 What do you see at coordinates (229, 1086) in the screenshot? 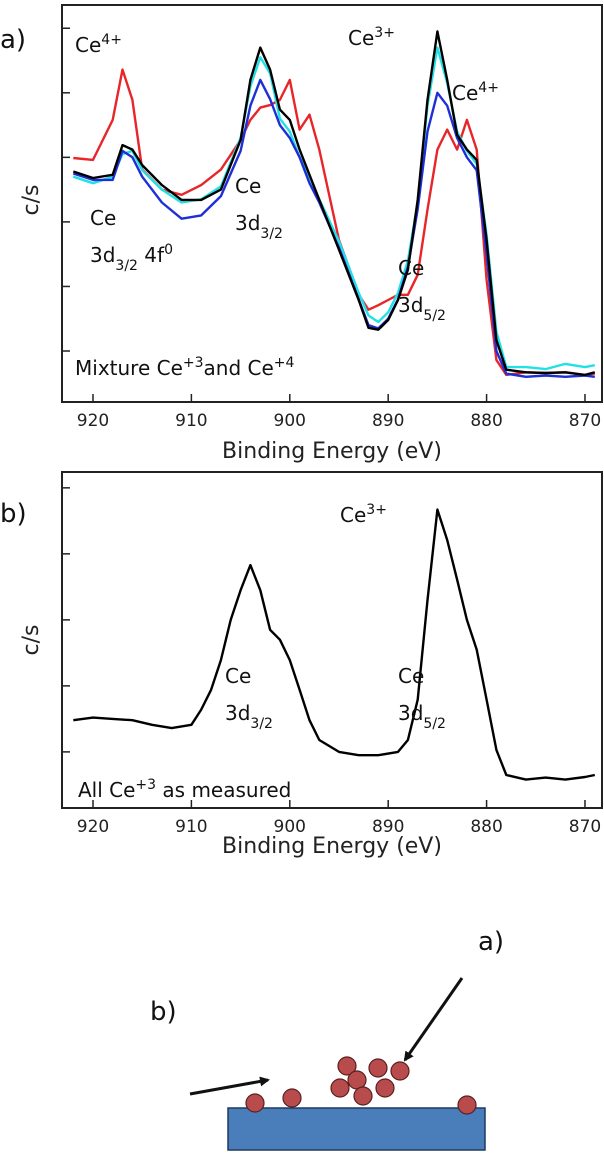
I see `arrow-b` at bounding box center [229, 1086].